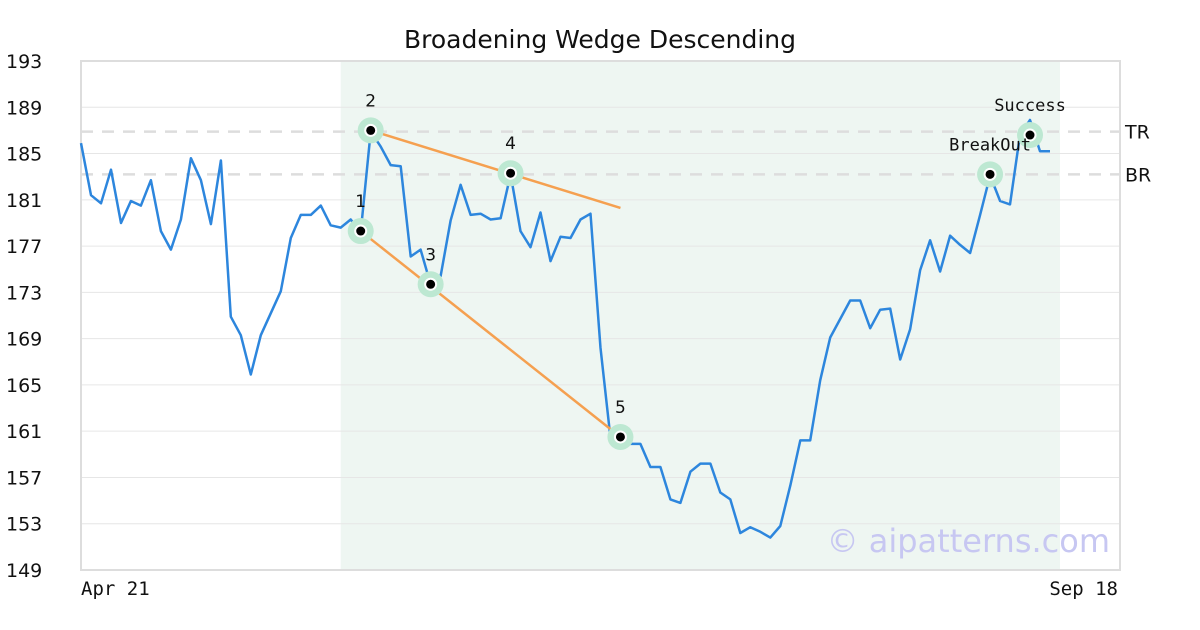 This screenshot has height=630, width=1200. What do you see at coordinates (24, 478) in the screenshot?
I see `y-tick-label: 157` at bounding box center [24, 478].